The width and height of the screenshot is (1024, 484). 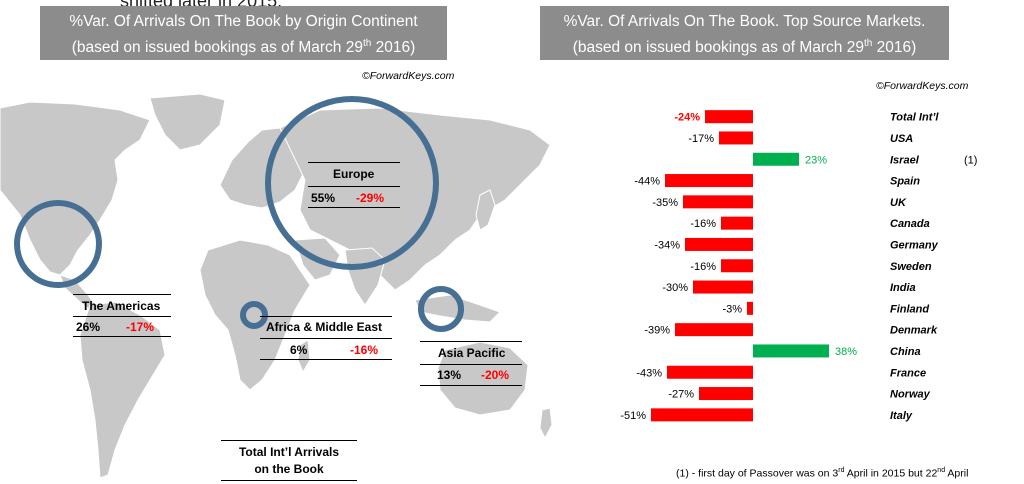 I want to click on category-label: UK, so click(x=898, y=203).